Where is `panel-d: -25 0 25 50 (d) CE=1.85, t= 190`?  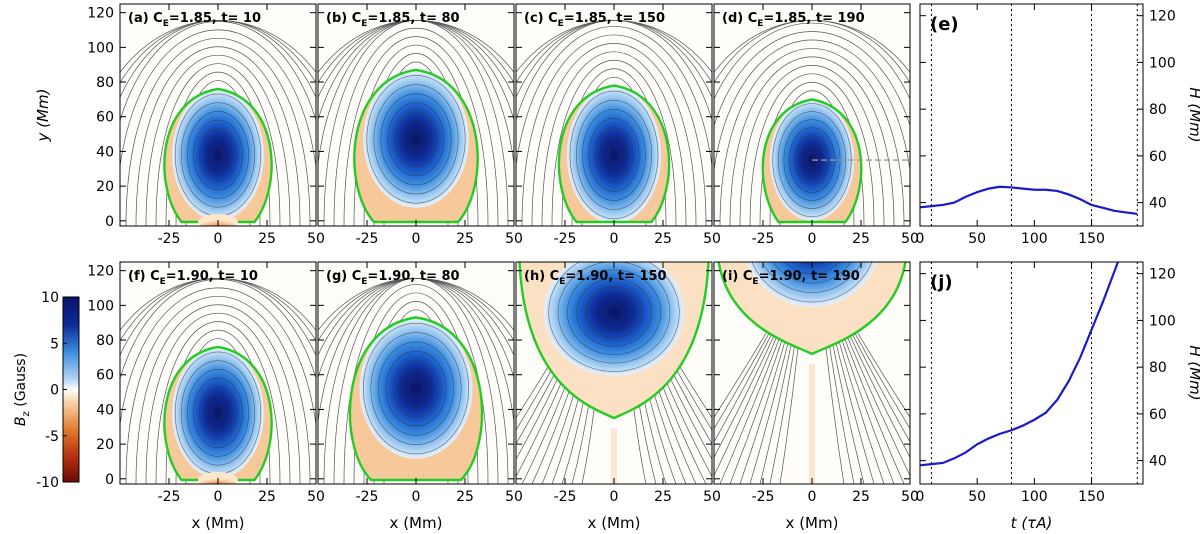
panel-d: -25 0 25 50 (d) CE=1.85, t= 190 is located at coordinates (816, 125).